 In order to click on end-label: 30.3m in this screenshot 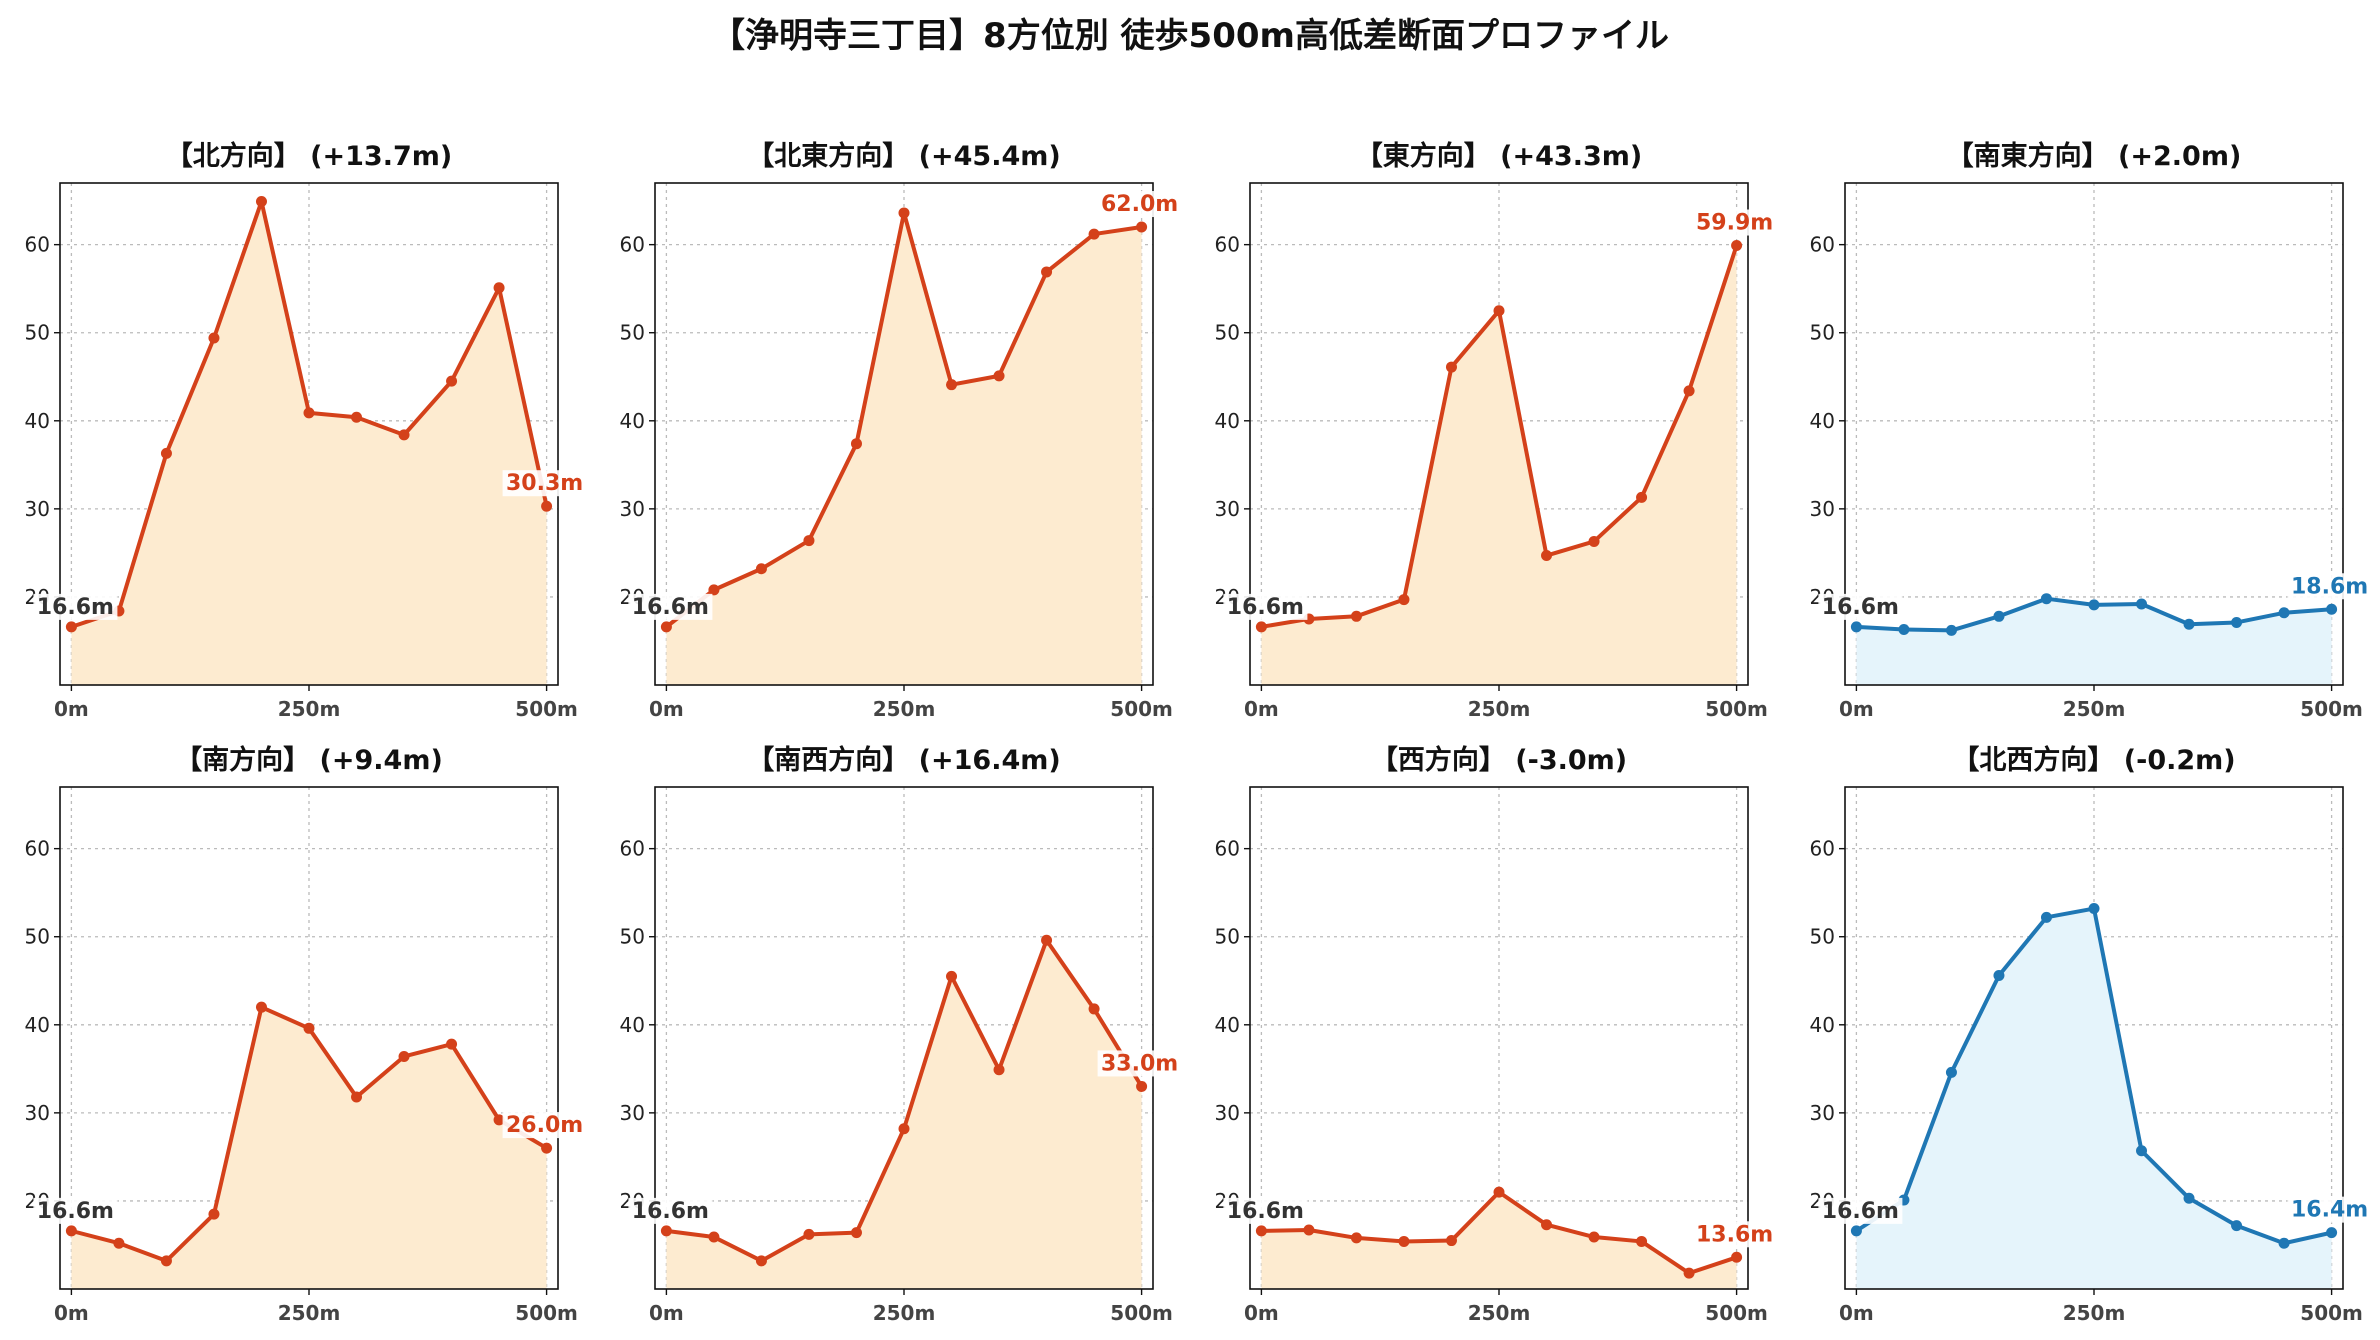, I will do `click(544, 483)`.